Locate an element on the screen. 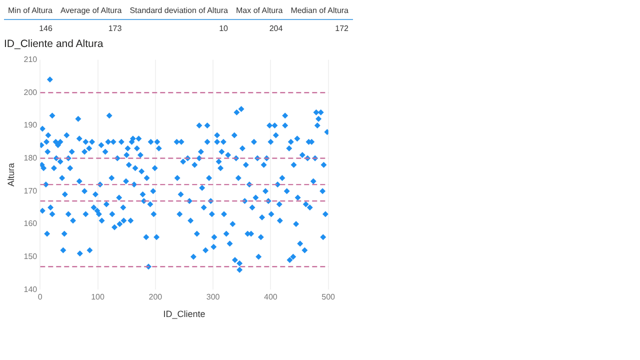 The image size is (640, 360). y-axis-title: Altura is located at coordinates (11, 174).